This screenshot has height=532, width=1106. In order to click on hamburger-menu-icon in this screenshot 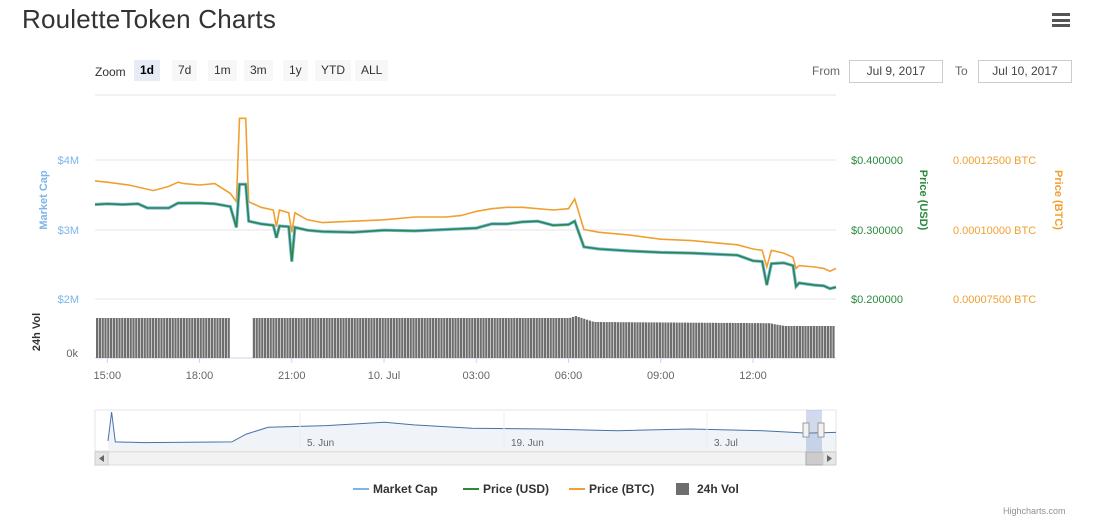, I will do `click(1061, 20)`.